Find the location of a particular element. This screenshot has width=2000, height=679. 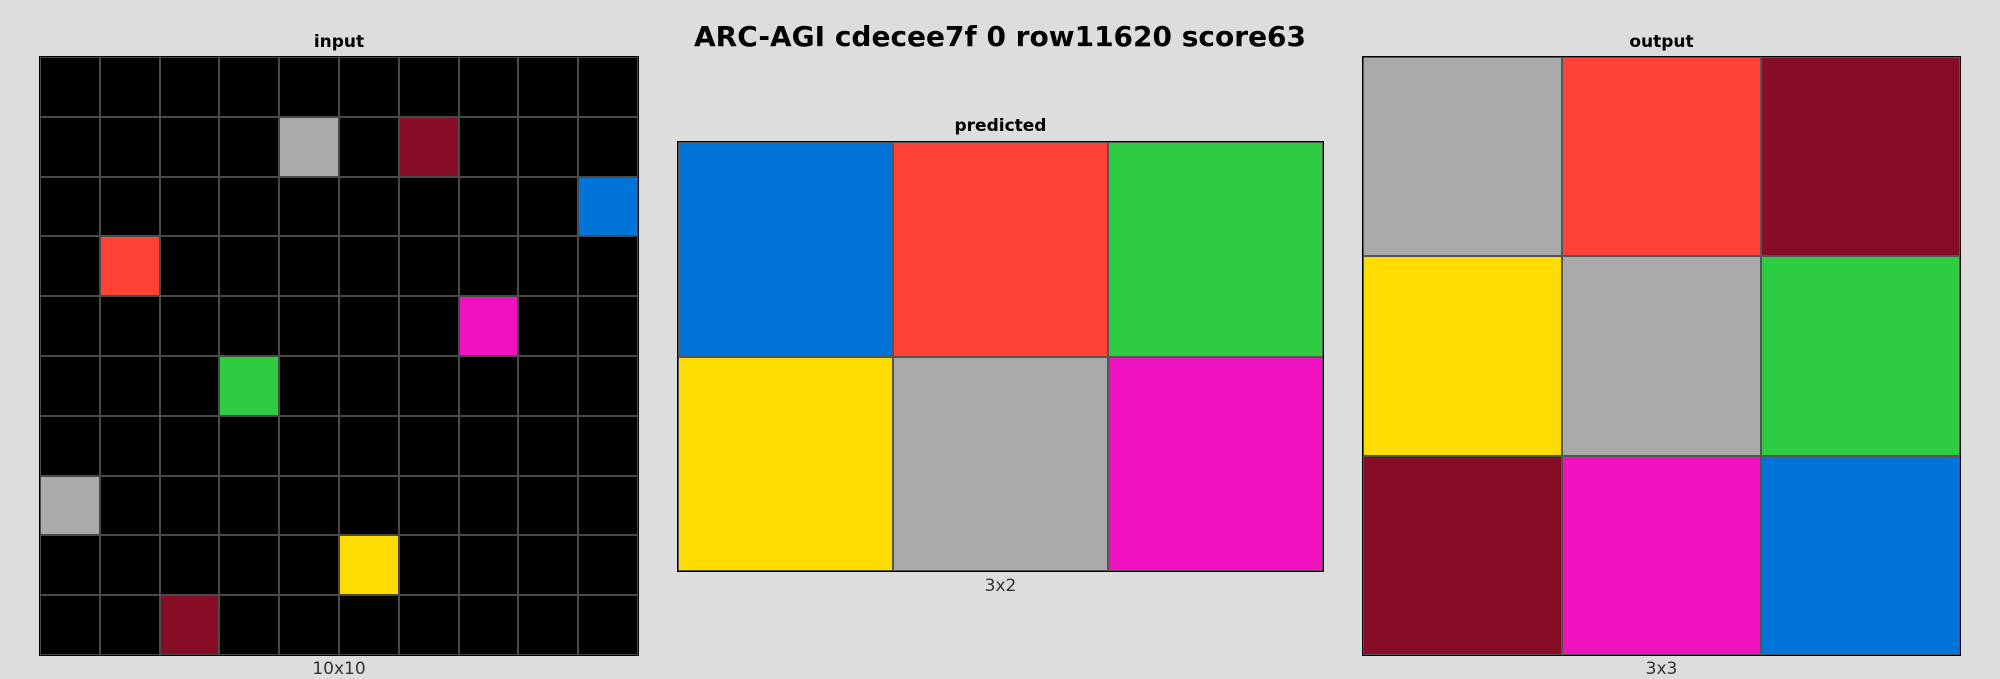

predicted-dims: 3x2 is located at coordinates (1000, 586).